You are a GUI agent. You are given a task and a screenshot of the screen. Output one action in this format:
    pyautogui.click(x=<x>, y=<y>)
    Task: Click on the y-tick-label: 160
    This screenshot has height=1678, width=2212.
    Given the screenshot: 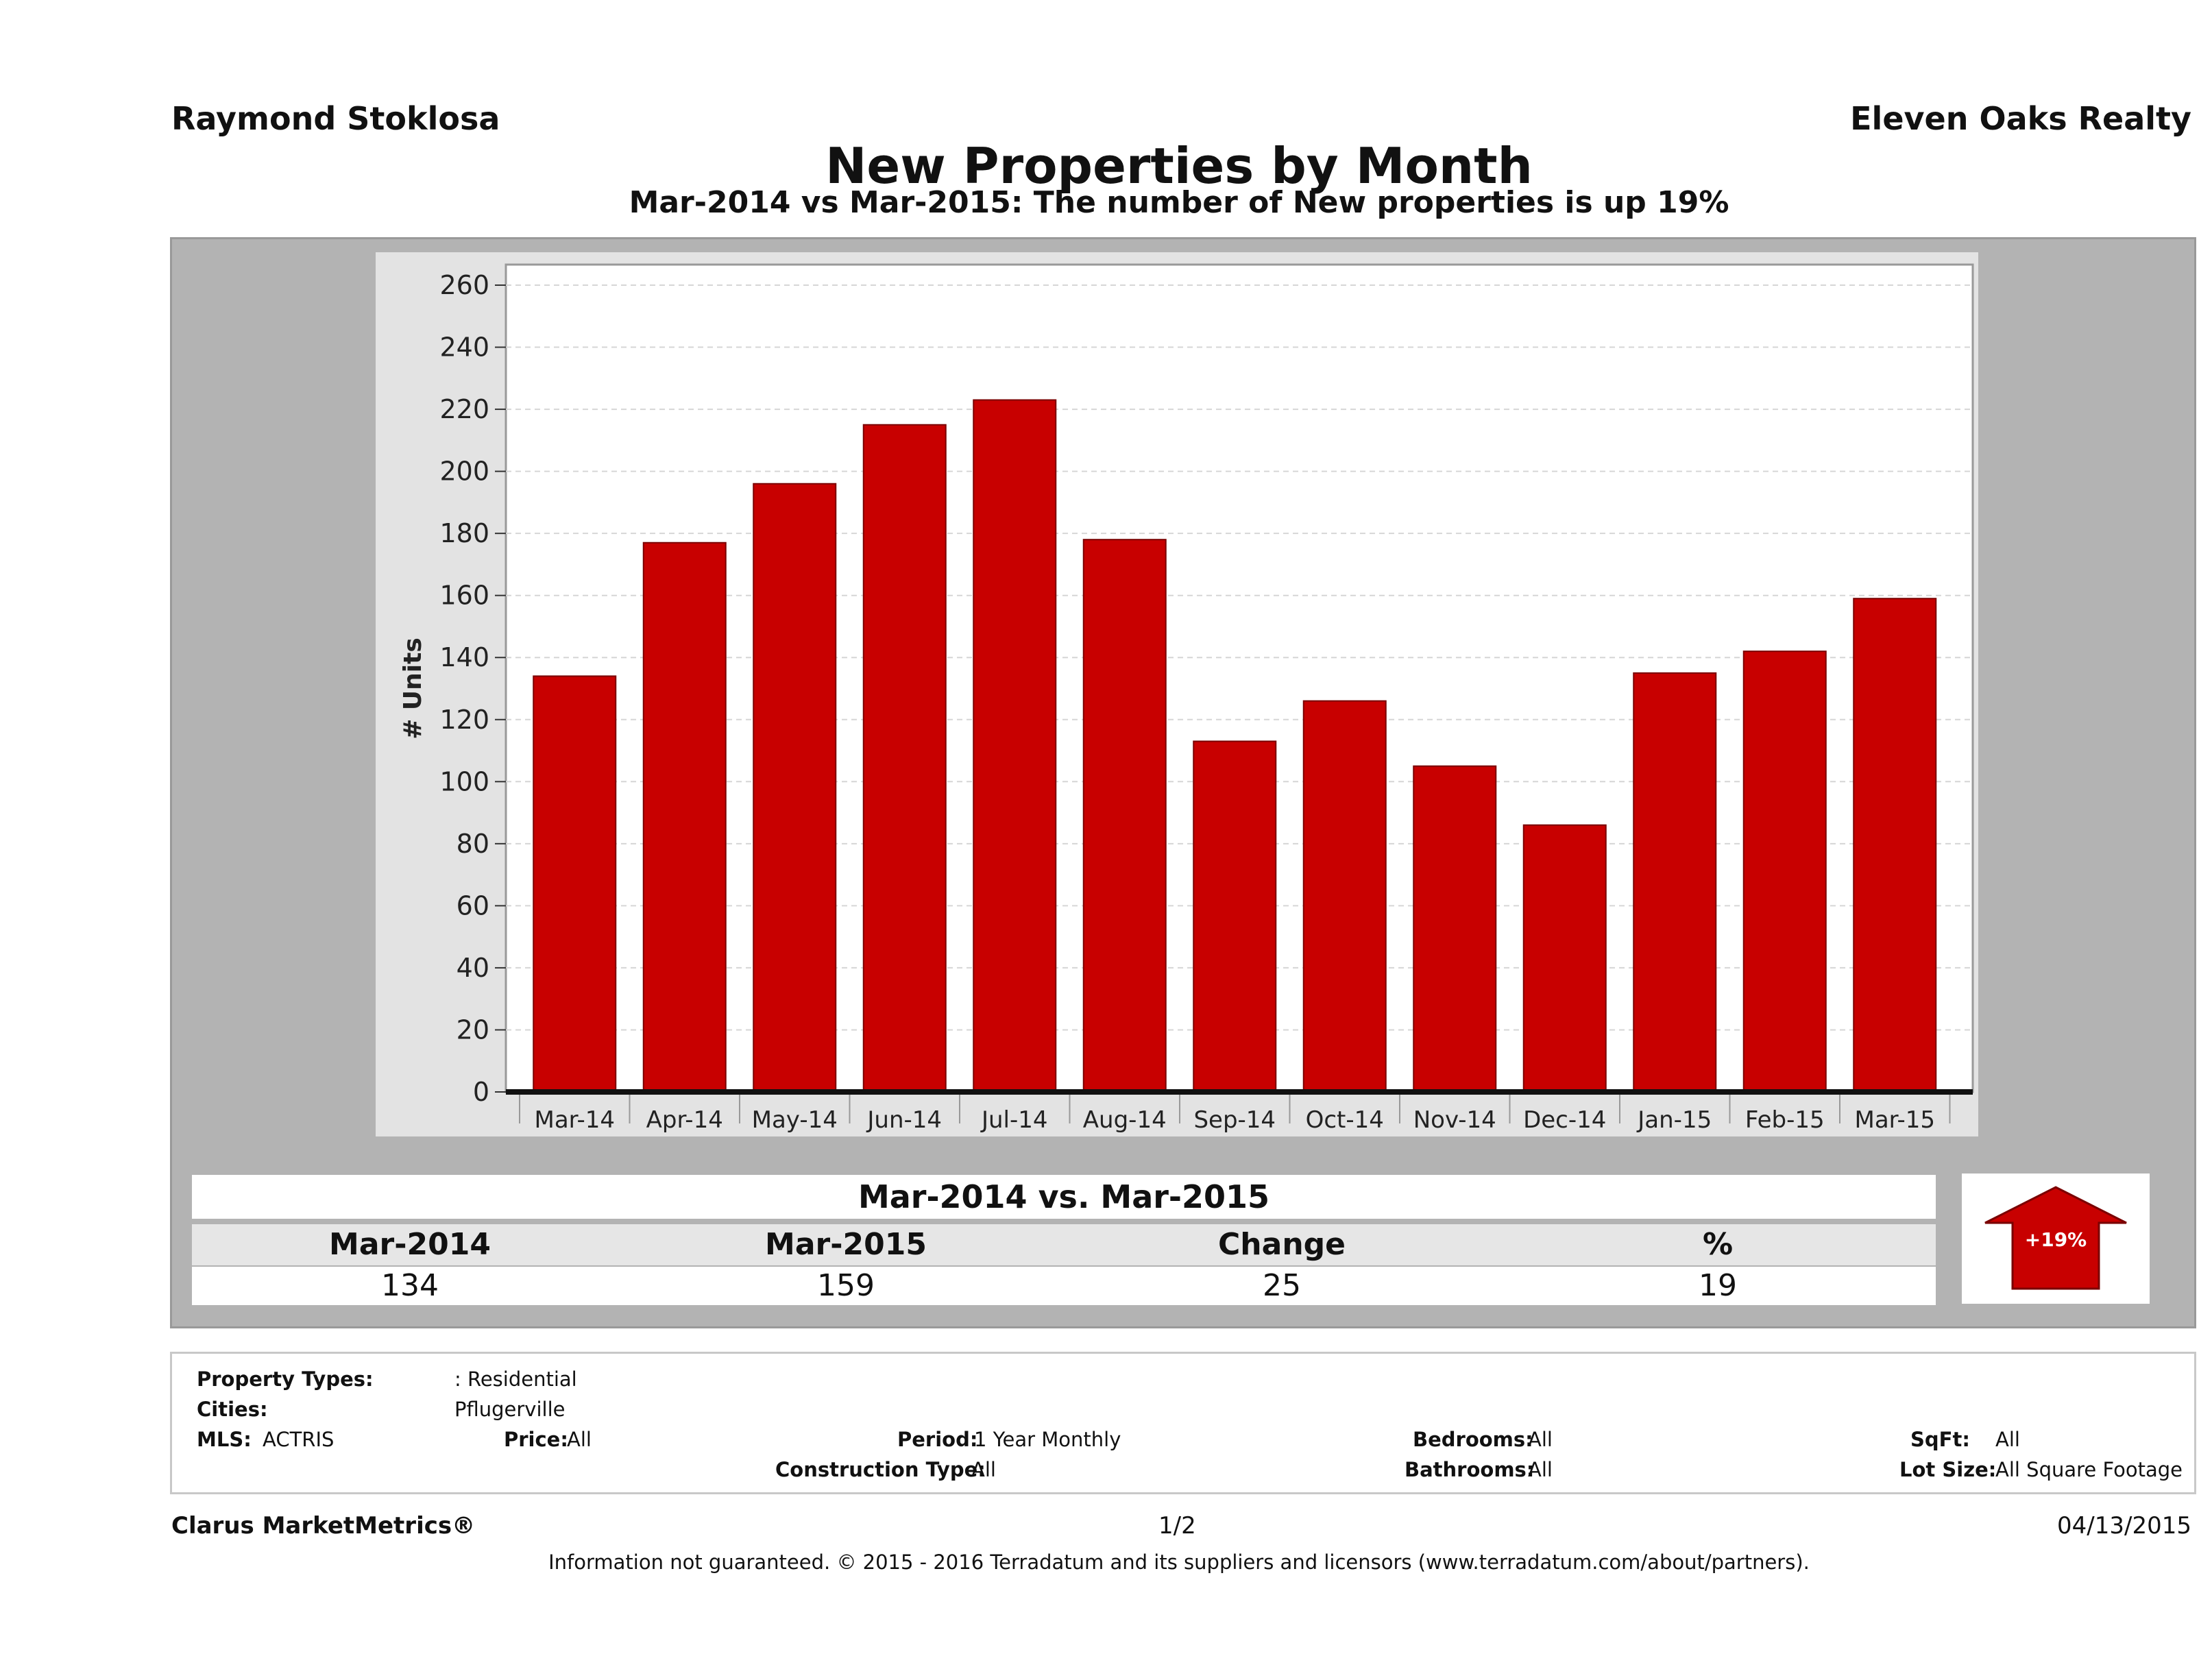 What is the action you would take?
    pyautogui.click(x=464, y=596)
    